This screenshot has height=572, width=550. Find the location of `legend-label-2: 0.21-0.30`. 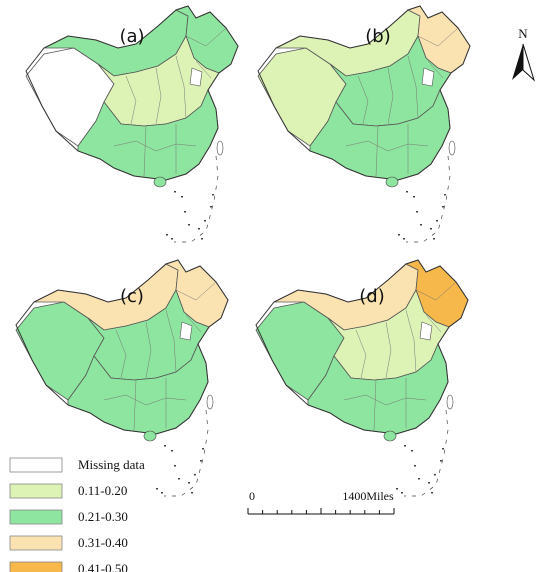

legend-label-2: 0.21-0.30 is located at coordinates (103, 516).